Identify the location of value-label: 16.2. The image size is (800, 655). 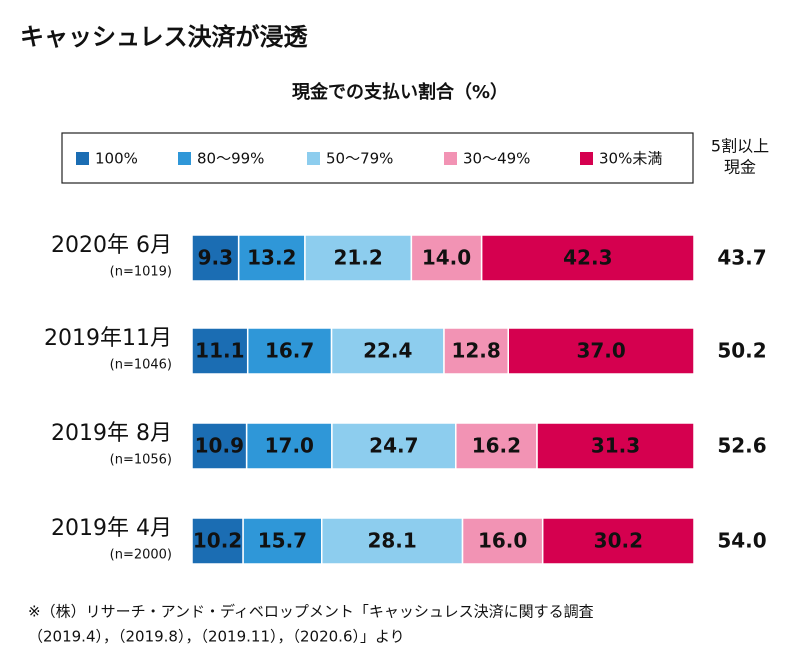
(496, 446).